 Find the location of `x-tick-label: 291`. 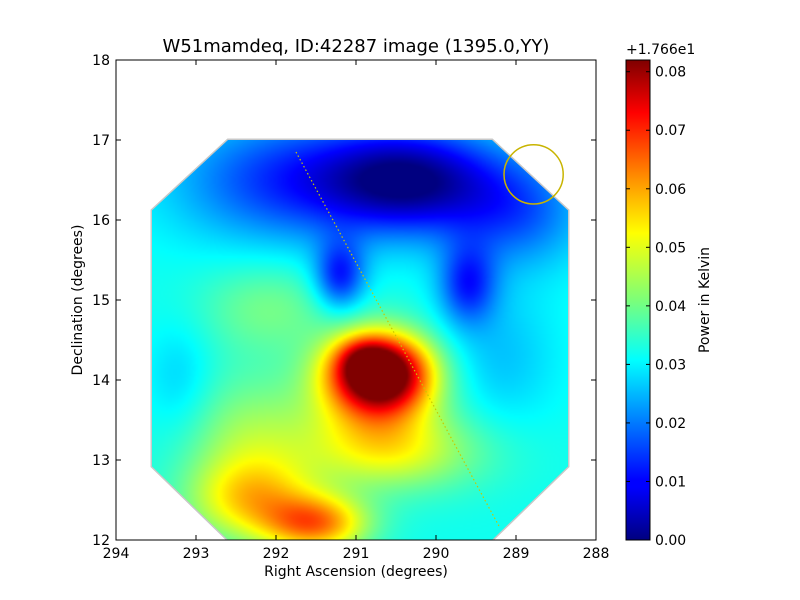

x-tick-label: 291 is located at coordinates (356, 554).